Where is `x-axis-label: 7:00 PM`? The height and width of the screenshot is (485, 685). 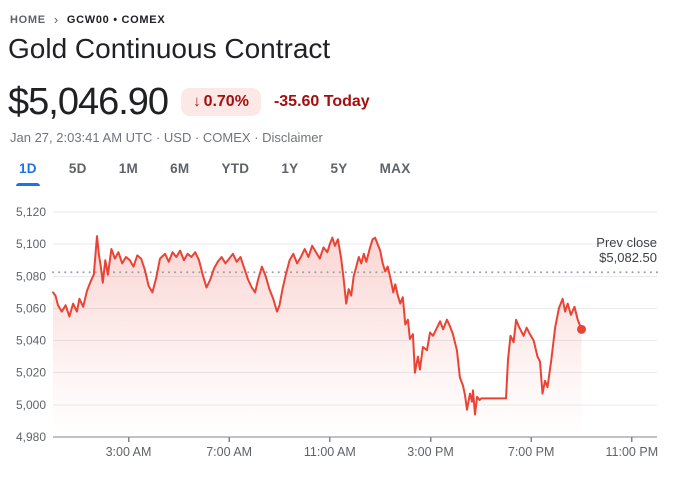
x-axis-label: 7:00 PM is located at coordinates (531, 452).